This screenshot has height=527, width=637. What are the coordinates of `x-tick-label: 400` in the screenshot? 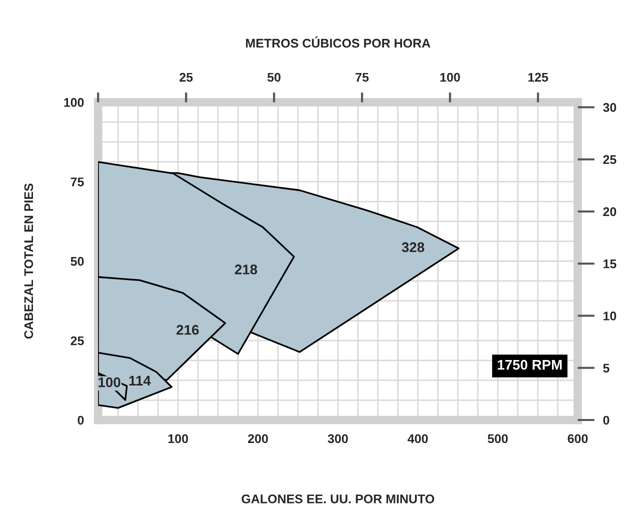 It's located at (418, 439).